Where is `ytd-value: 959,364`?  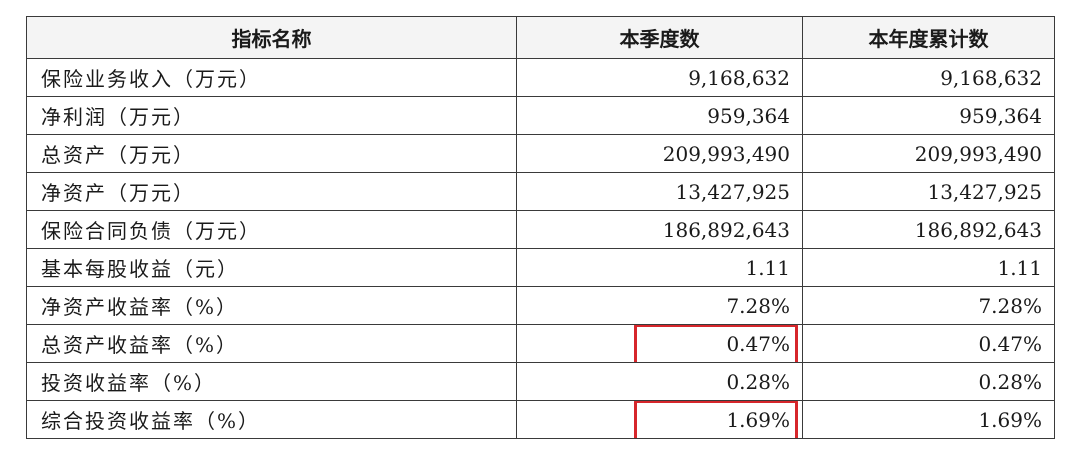 ytd-value: 959,364 is located at coordinates (928, 115).